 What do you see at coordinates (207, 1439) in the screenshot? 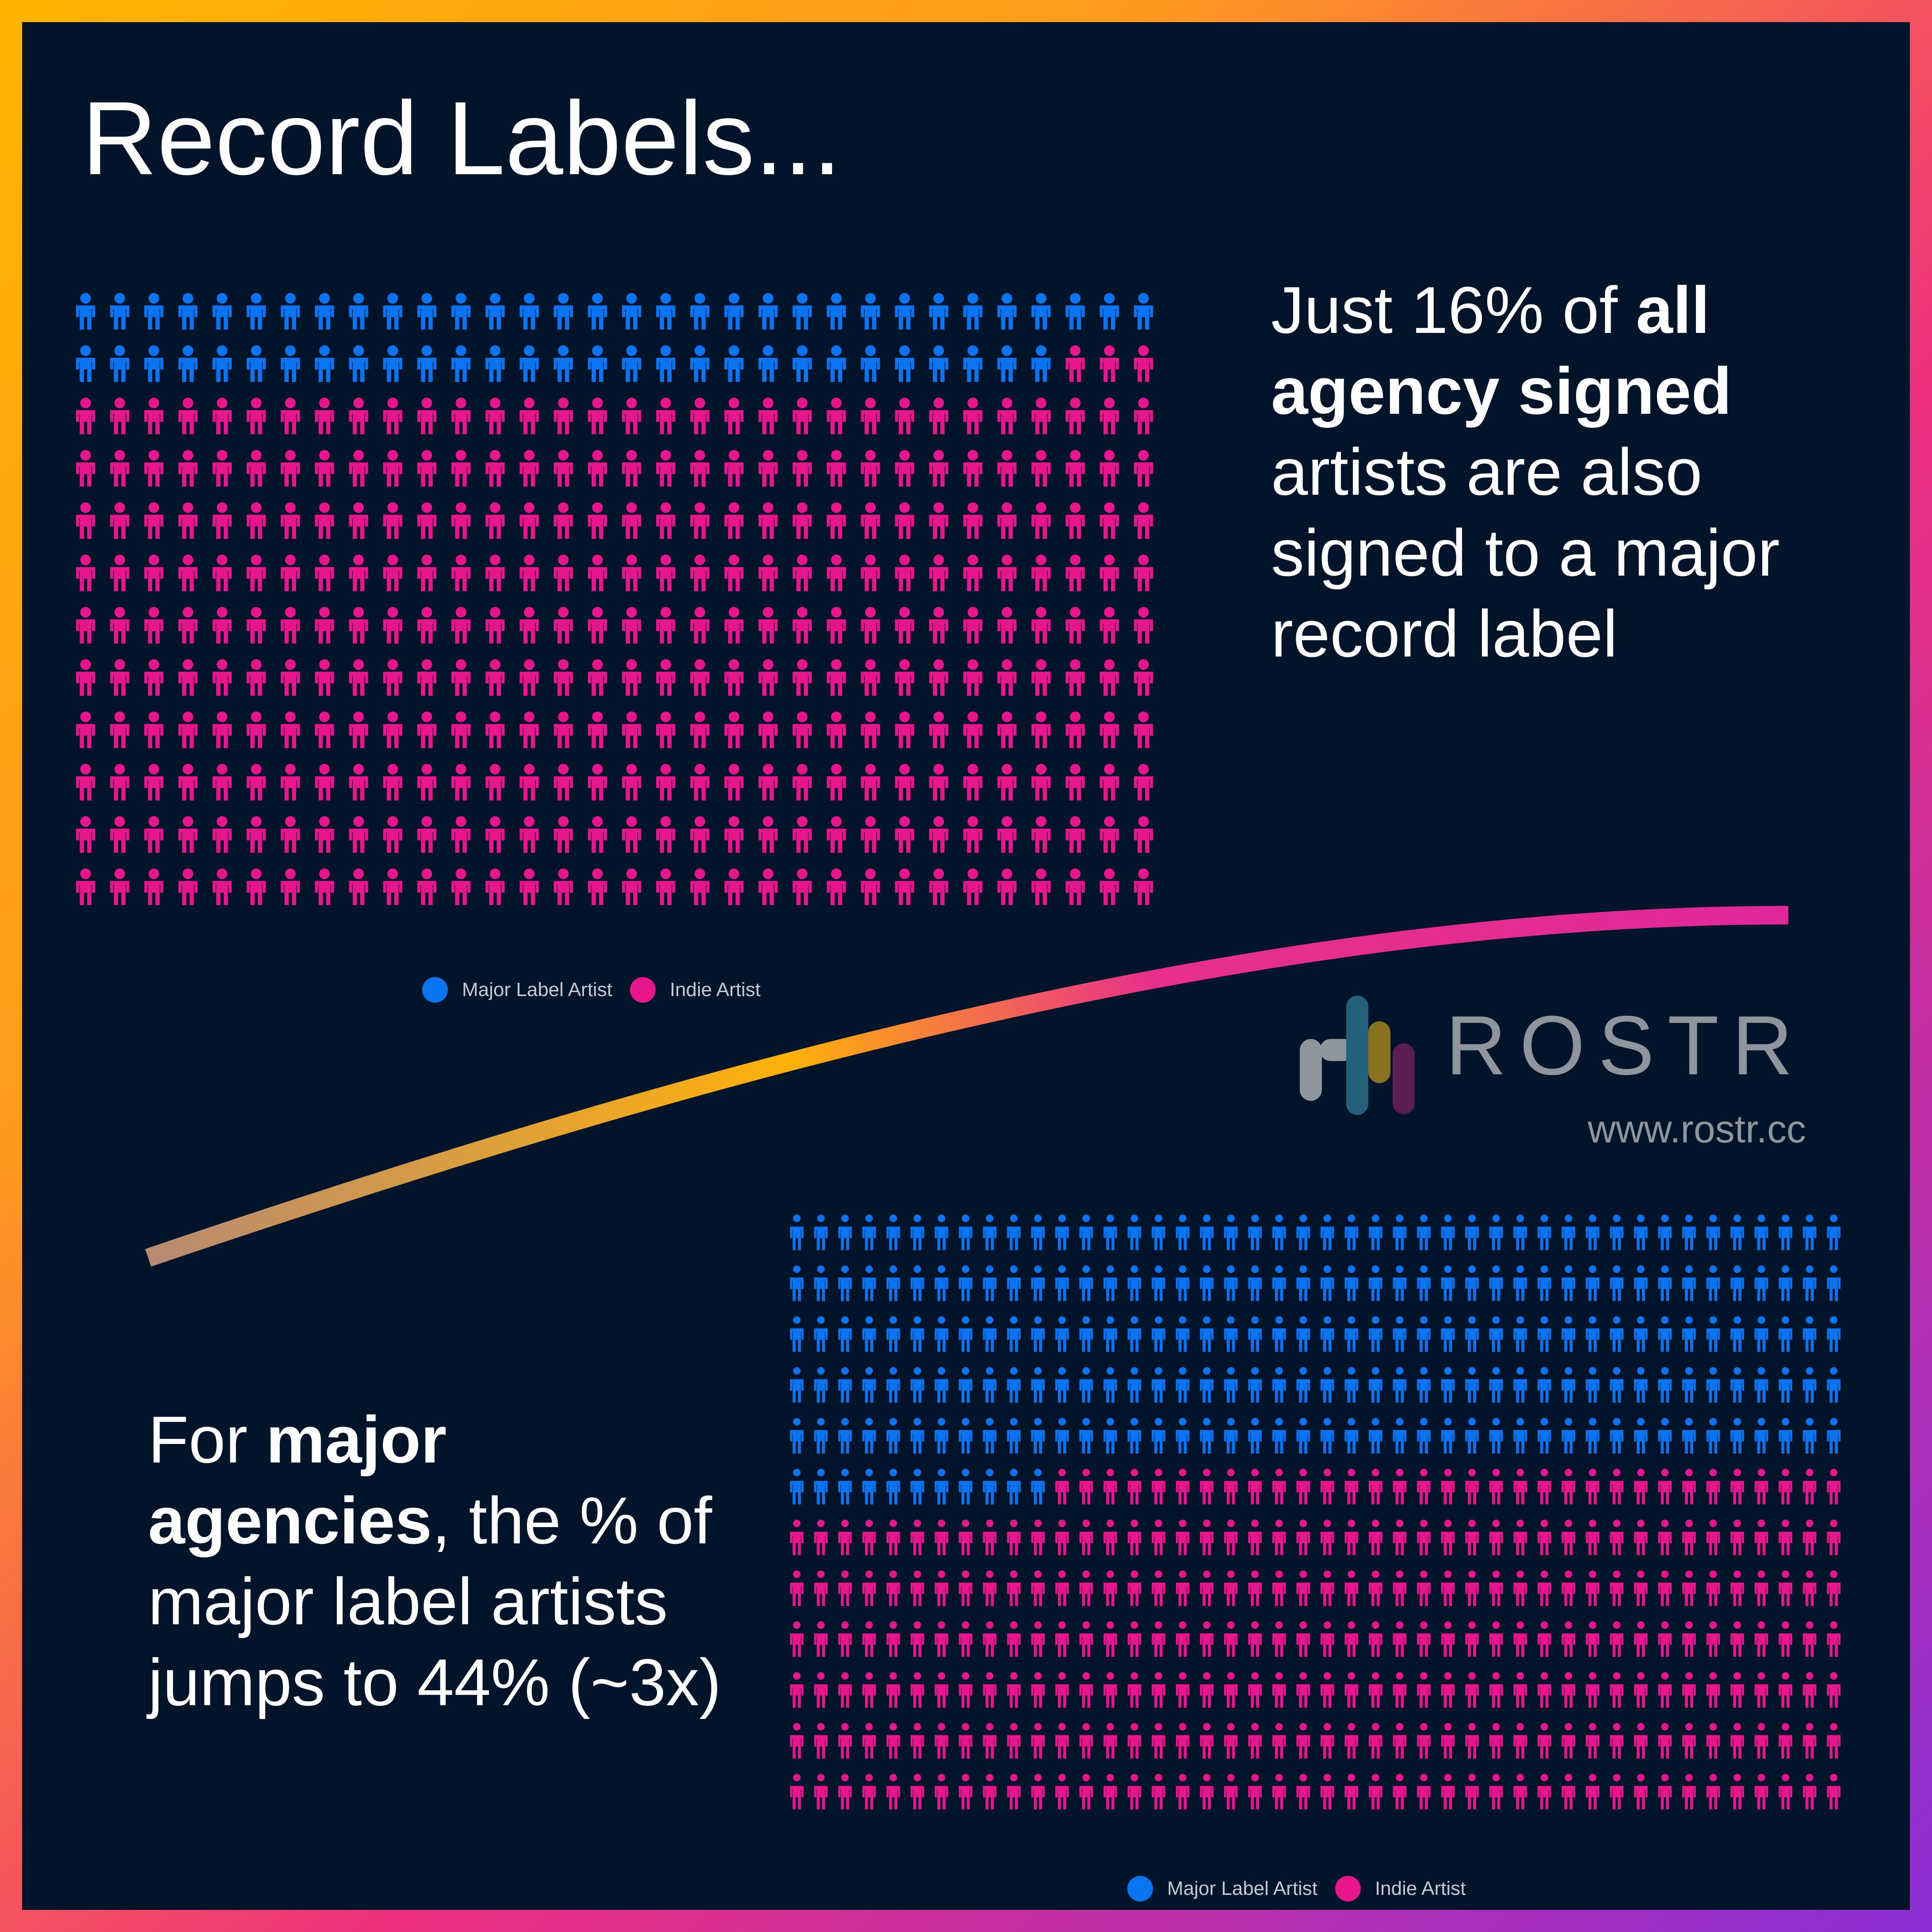
I see `caption-bottom-text-1: For` at bounding box center [207, 1439].